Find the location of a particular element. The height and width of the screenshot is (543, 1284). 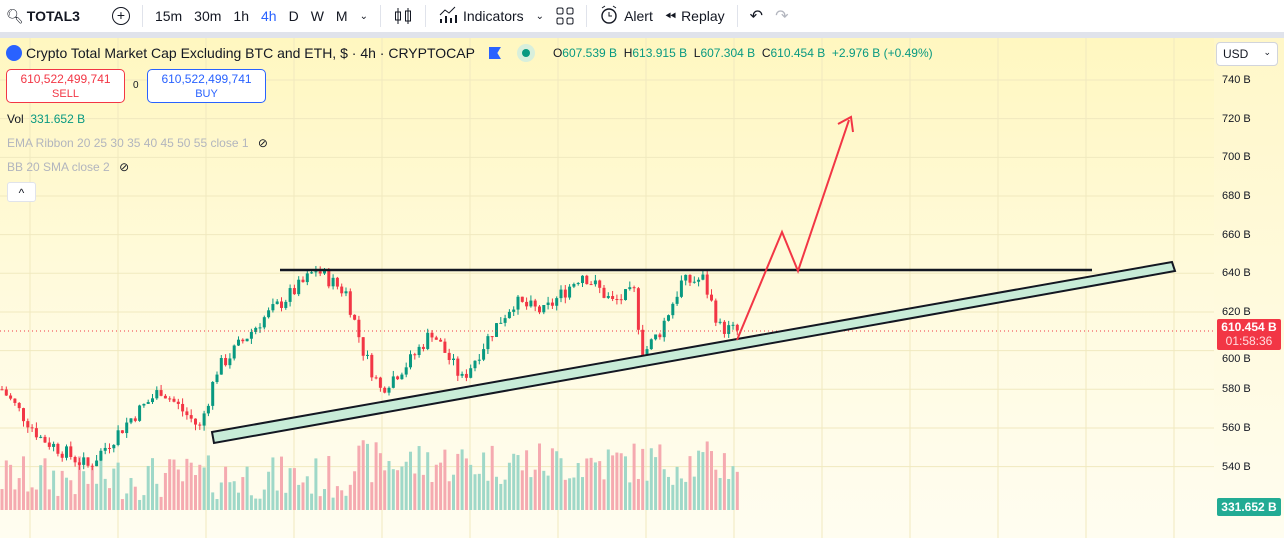

compare-add-button: + is located at coordinates (121, 16).